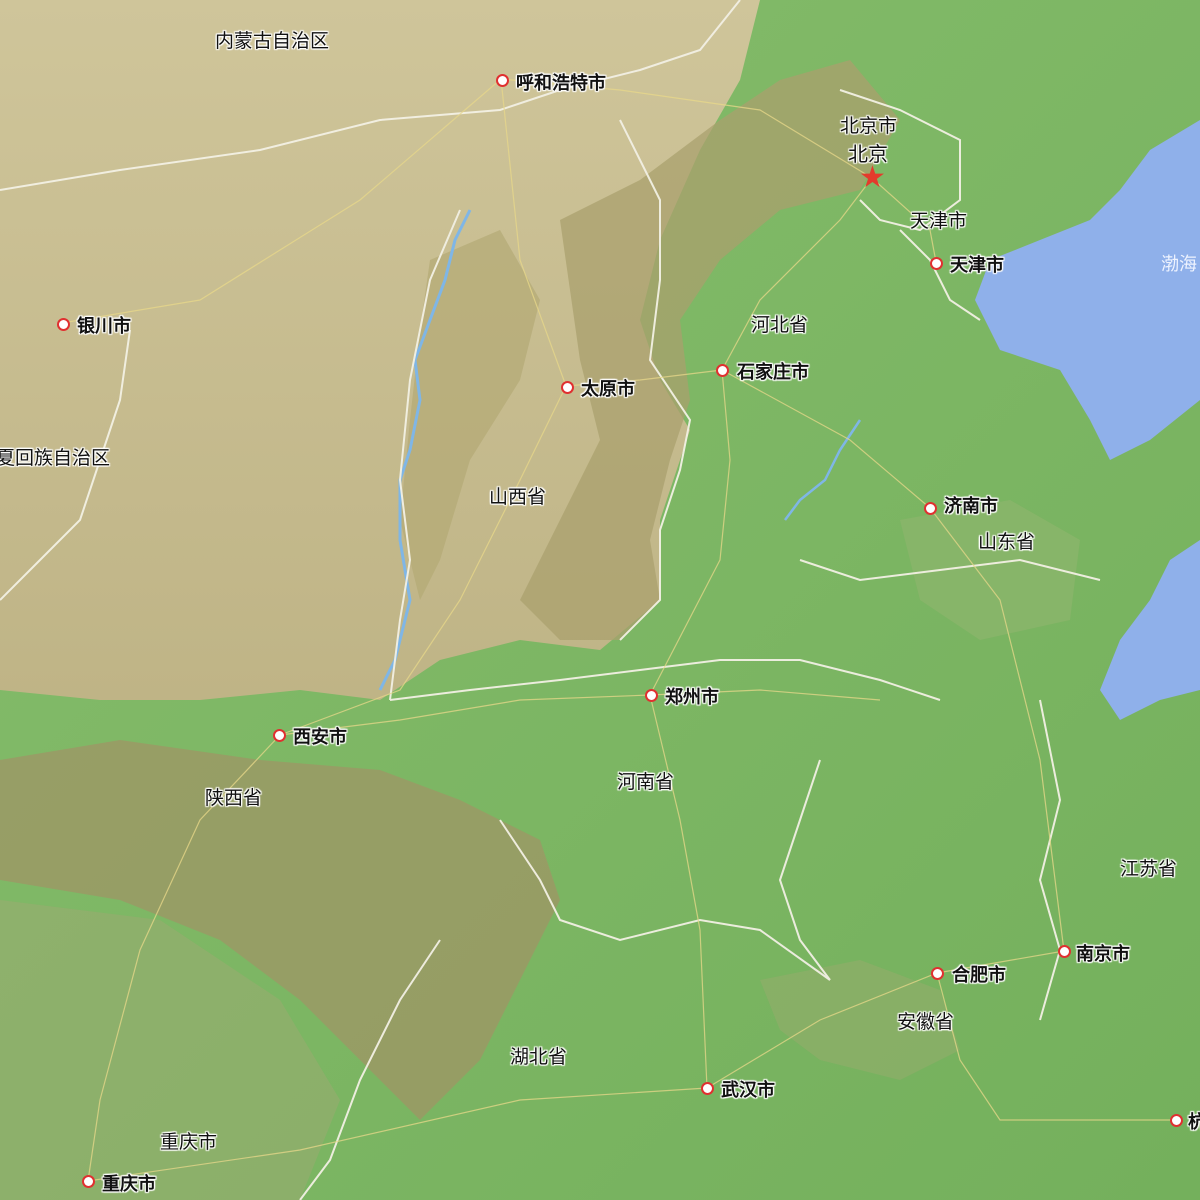 This screenshot has width=1200, height=1200. What do you see at coordinates (539, 1057) in the screenshot?
I see `label-hubei-province: 湖北省` at bounding box center [539, 1057].